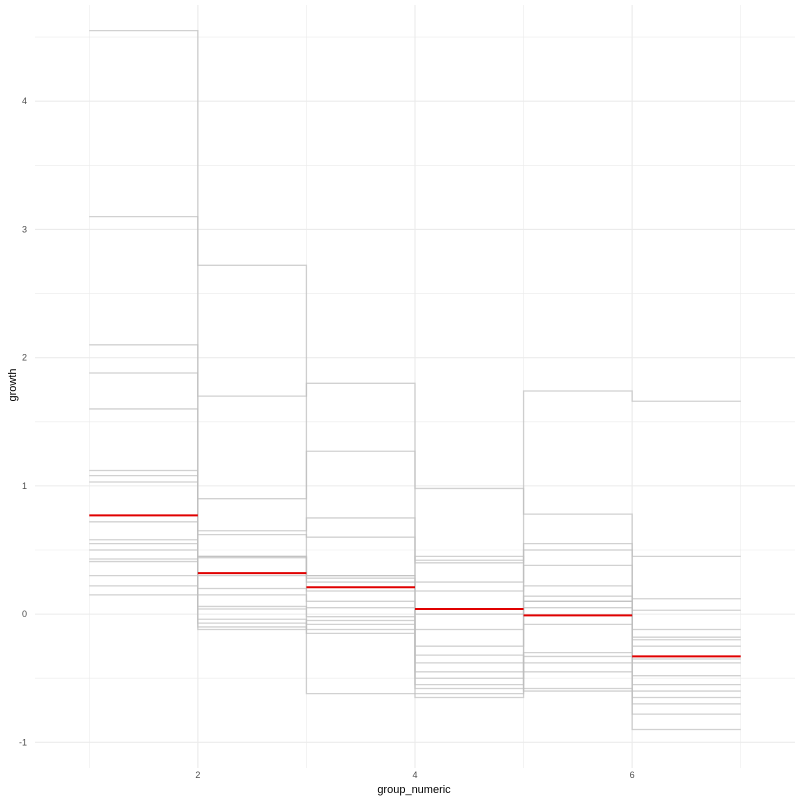 The height and width of the screenshot is (800, 800). I want to click on y-tick-label: 0, so click(24, 614).